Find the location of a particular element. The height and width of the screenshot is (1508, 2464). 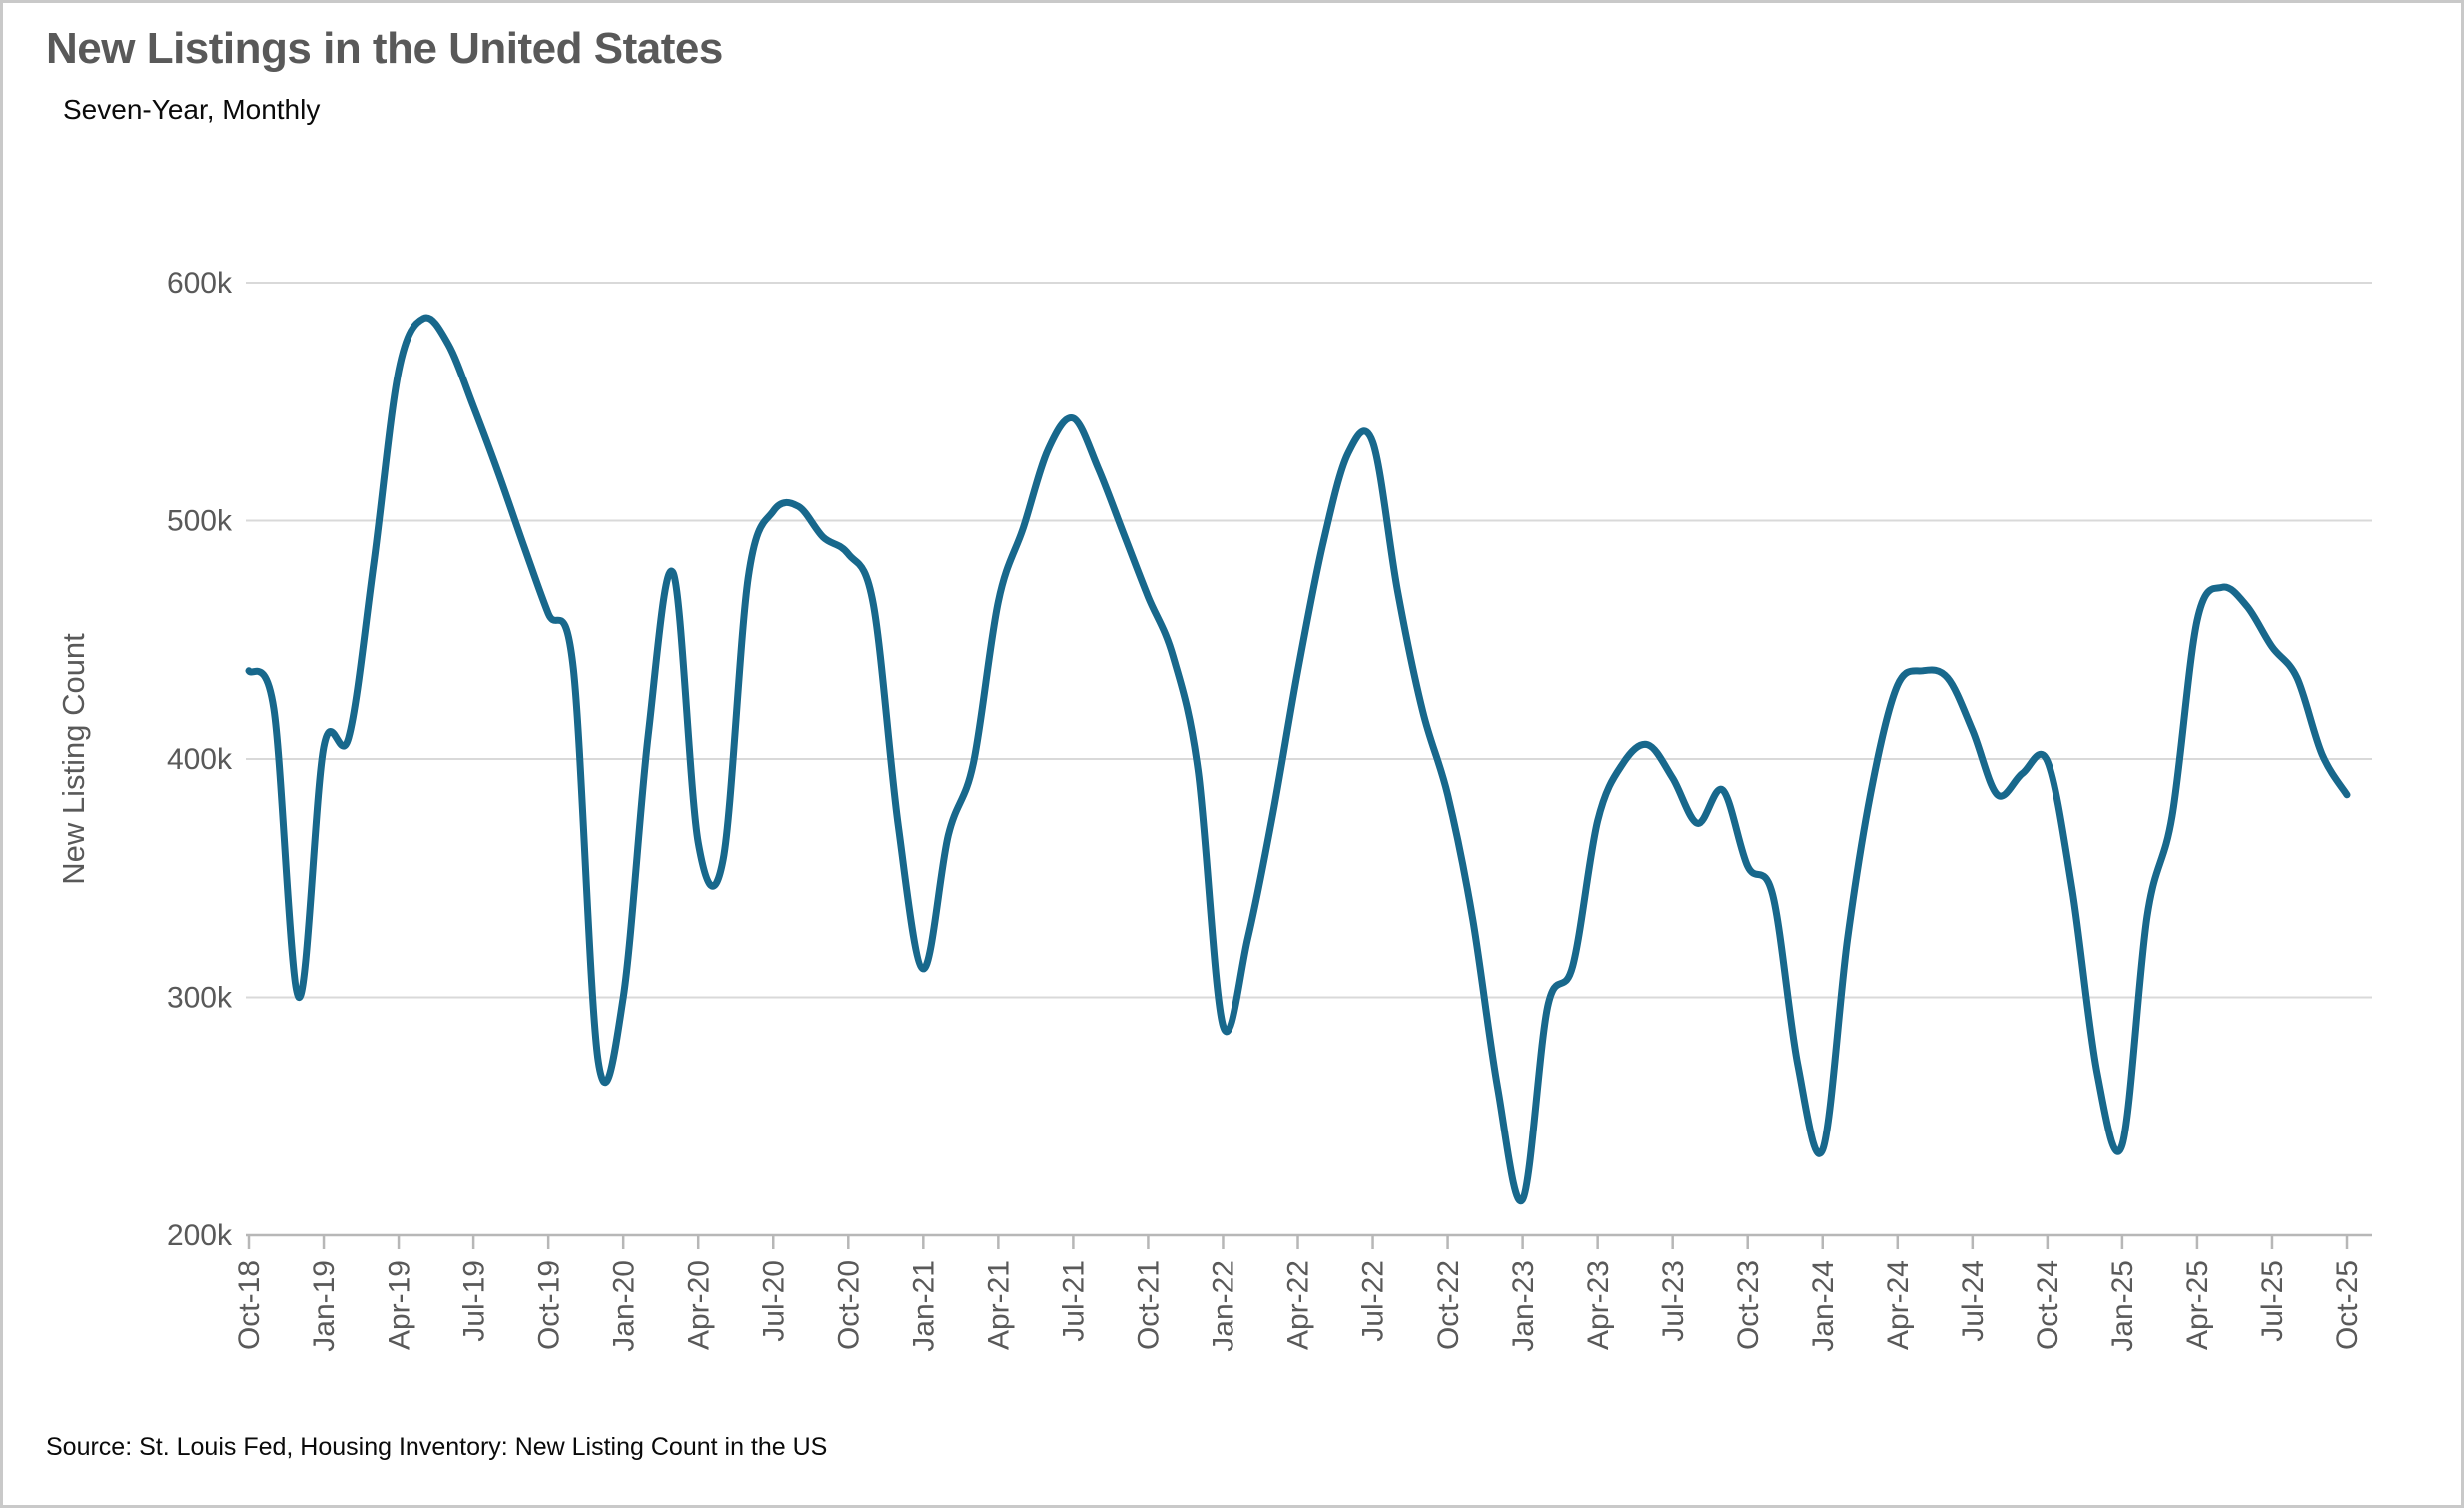

x-tick-label: Oct-21 is located at coordinates (1150, 1305).